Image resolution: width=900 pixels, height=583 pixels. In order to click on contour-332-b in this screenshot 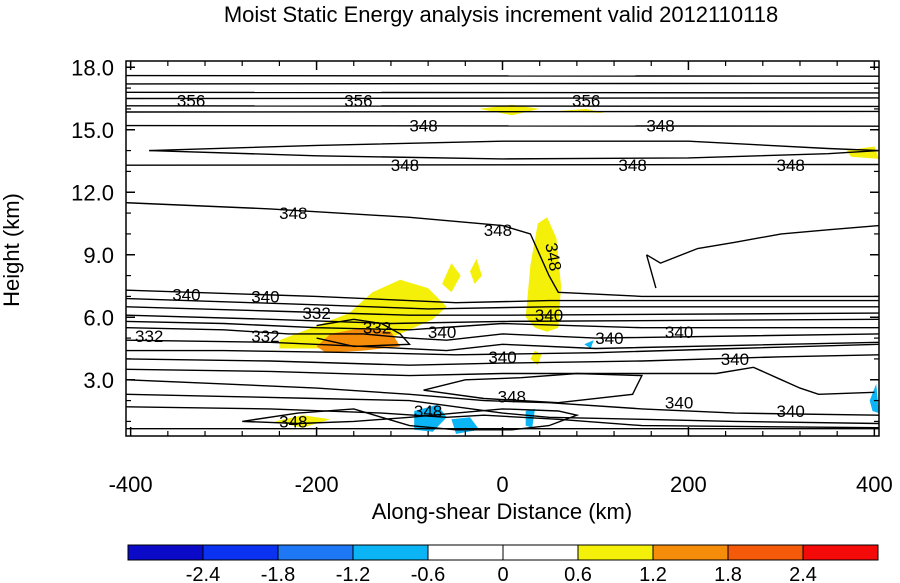, I will do `click(502, 345)`.